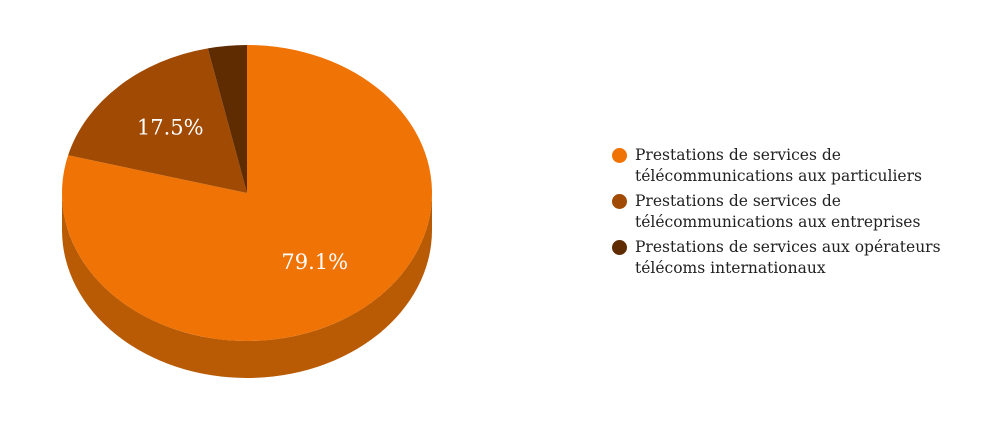  What do you see at coordinates (619, 247) in the screenshot?
I see `legend-dot-operateurs` at bounding box center [619, 247].